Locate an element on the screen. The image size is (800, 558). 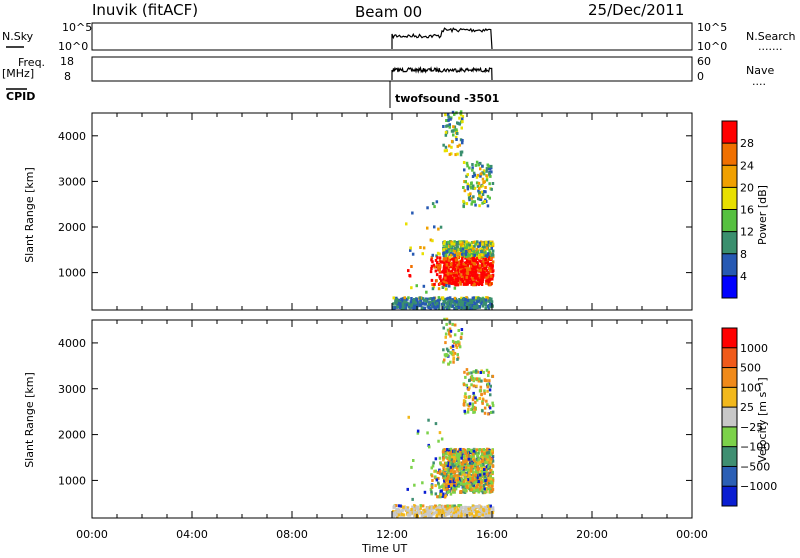
velocity-heatmap-cells is located at coordinates (443, 417).